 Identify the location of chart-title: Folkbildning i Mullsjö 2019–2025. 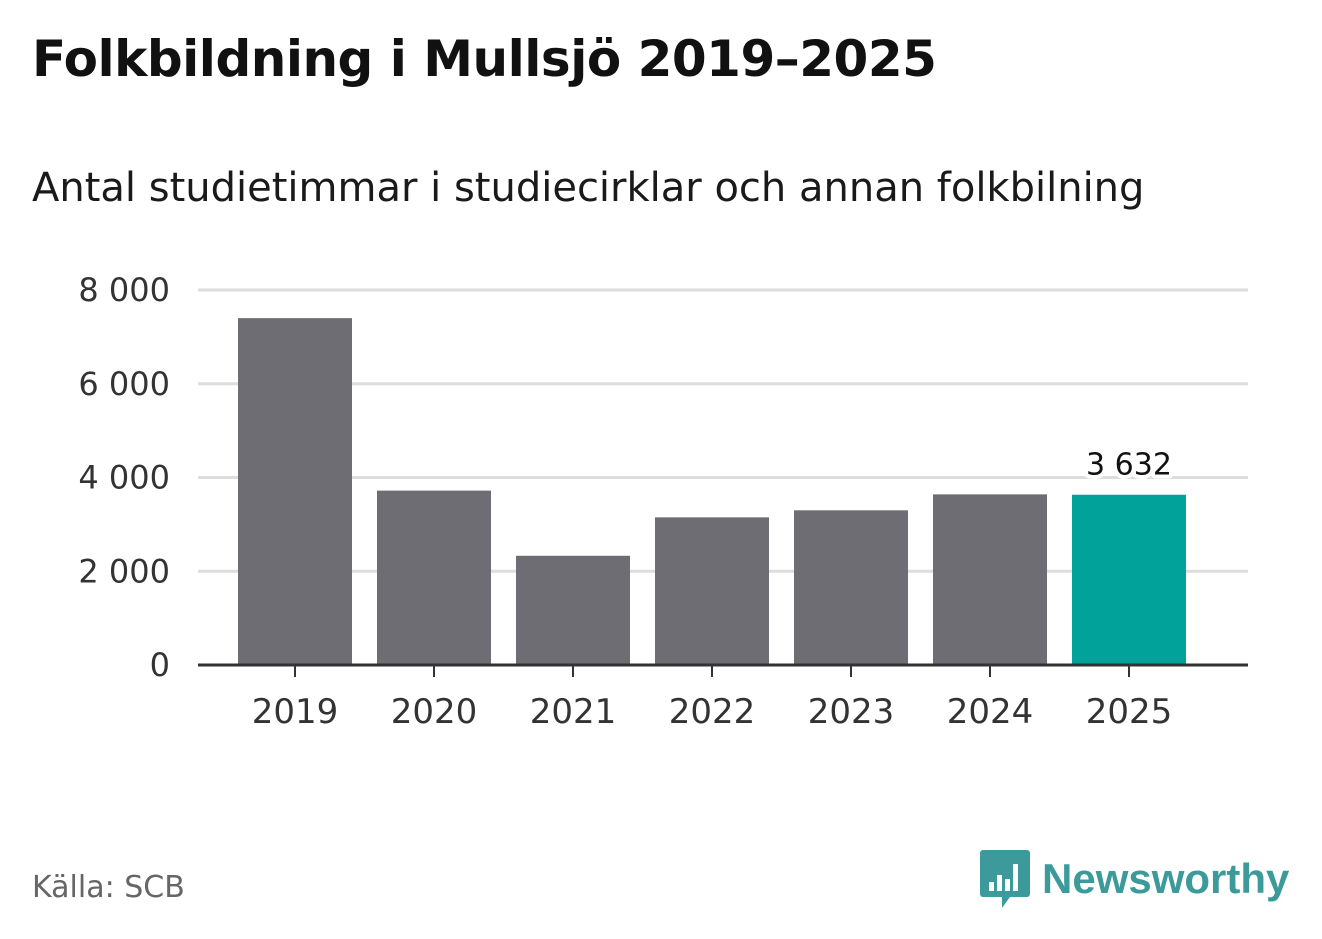
(484, 59).